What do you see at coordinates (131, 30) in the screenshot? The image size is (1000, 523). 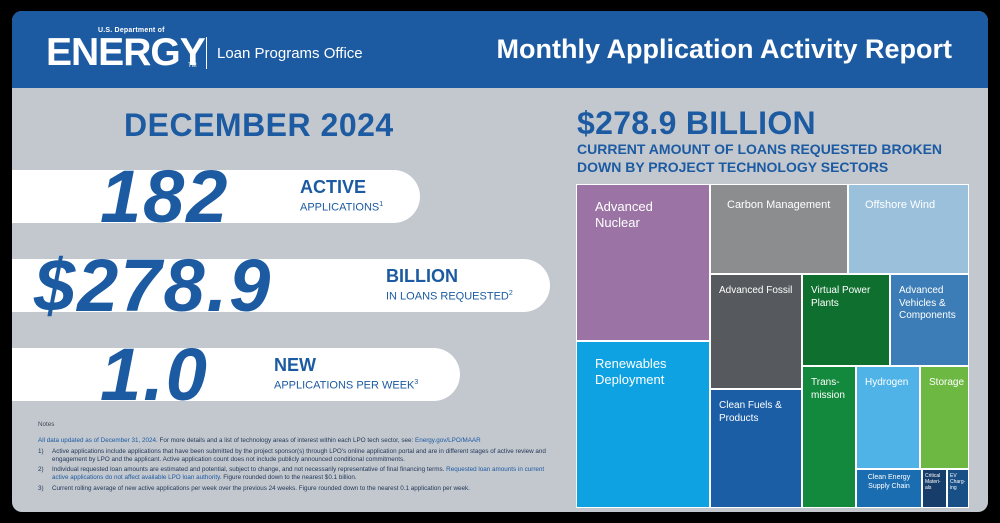 I see `dept-small-text: U.S. Department of` at bounding box center [131, 30].